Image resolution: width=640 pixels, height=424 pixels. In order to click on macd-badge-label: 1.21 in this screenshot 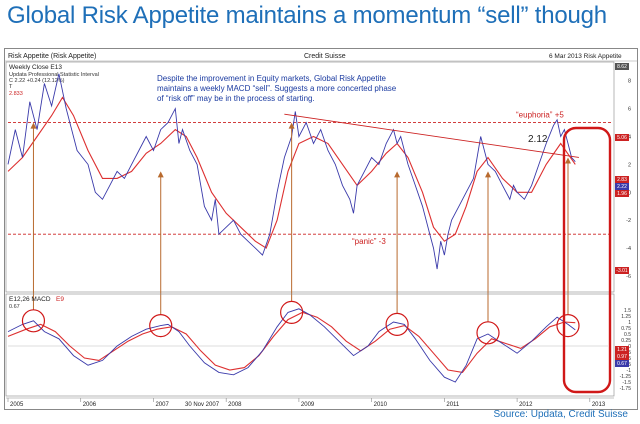, I will do `click(622, 350)`.